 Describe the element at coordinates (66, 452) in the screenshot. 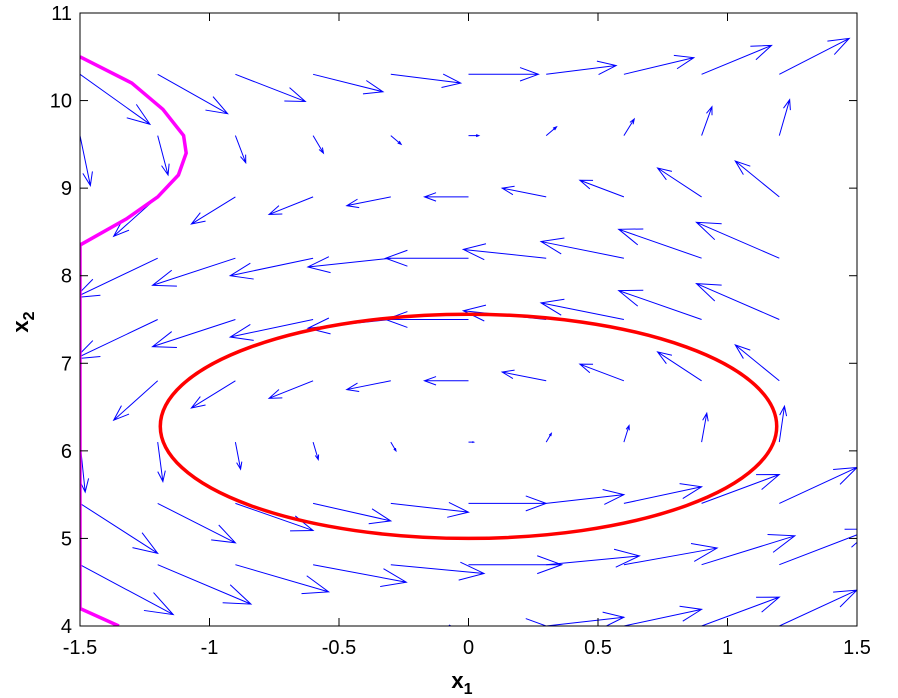

I see `y-tick-label: 6` at that location.